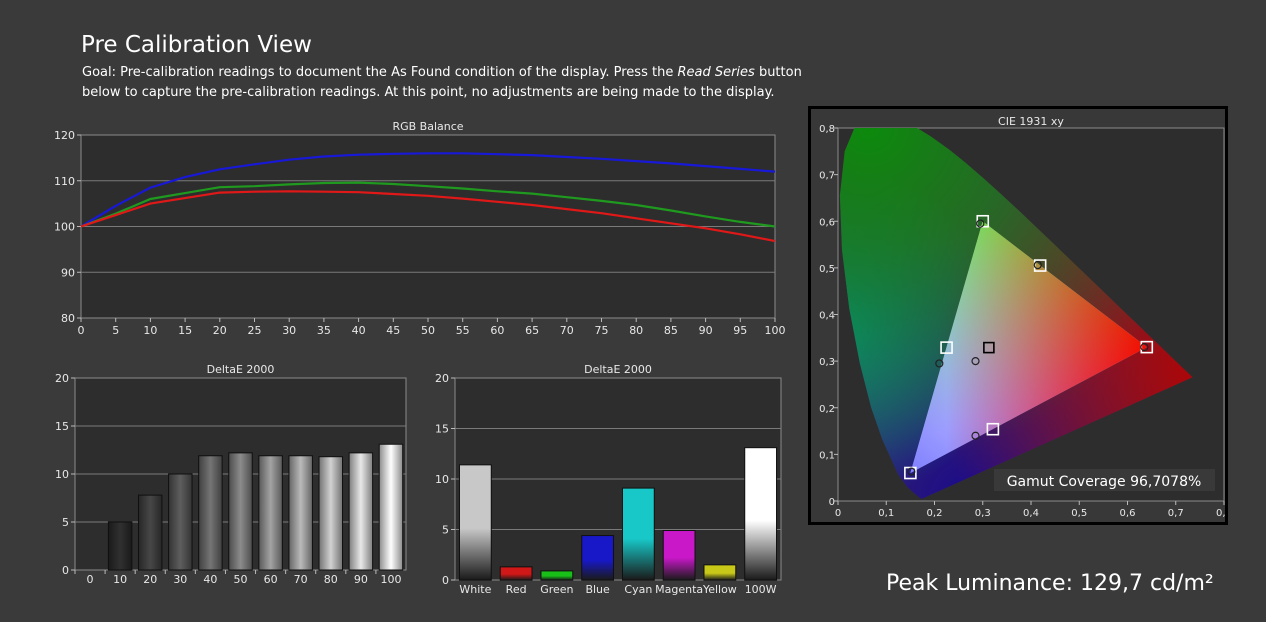 This screenshot has width=1266, height=622. Describe the element at coordinates (81, 330) in the screenshot. I see `rgb-xtick-label: 0` at that location.